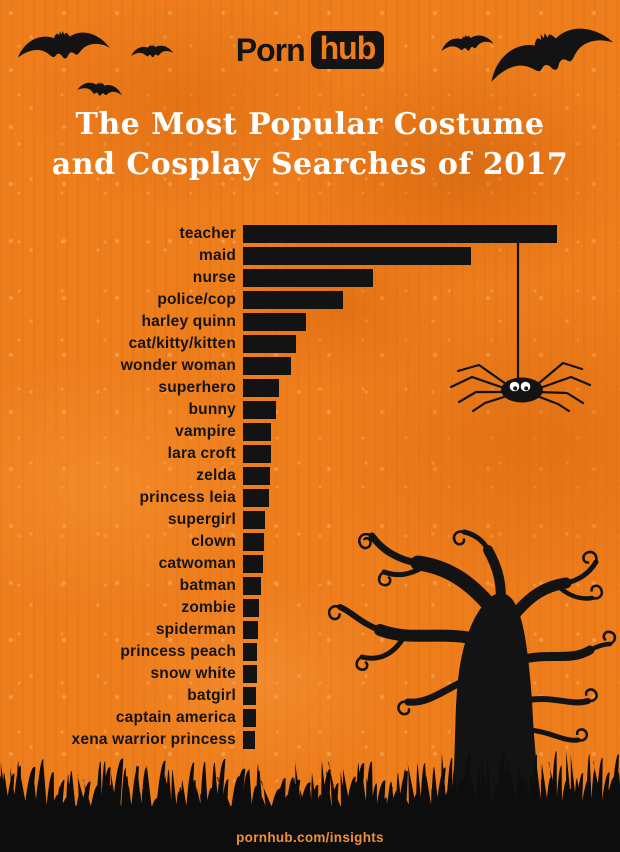  What do you see at coordinates (310, 498) in the screenshot?
I see `chart-row: princess leia` at bounding box center [310, 498].